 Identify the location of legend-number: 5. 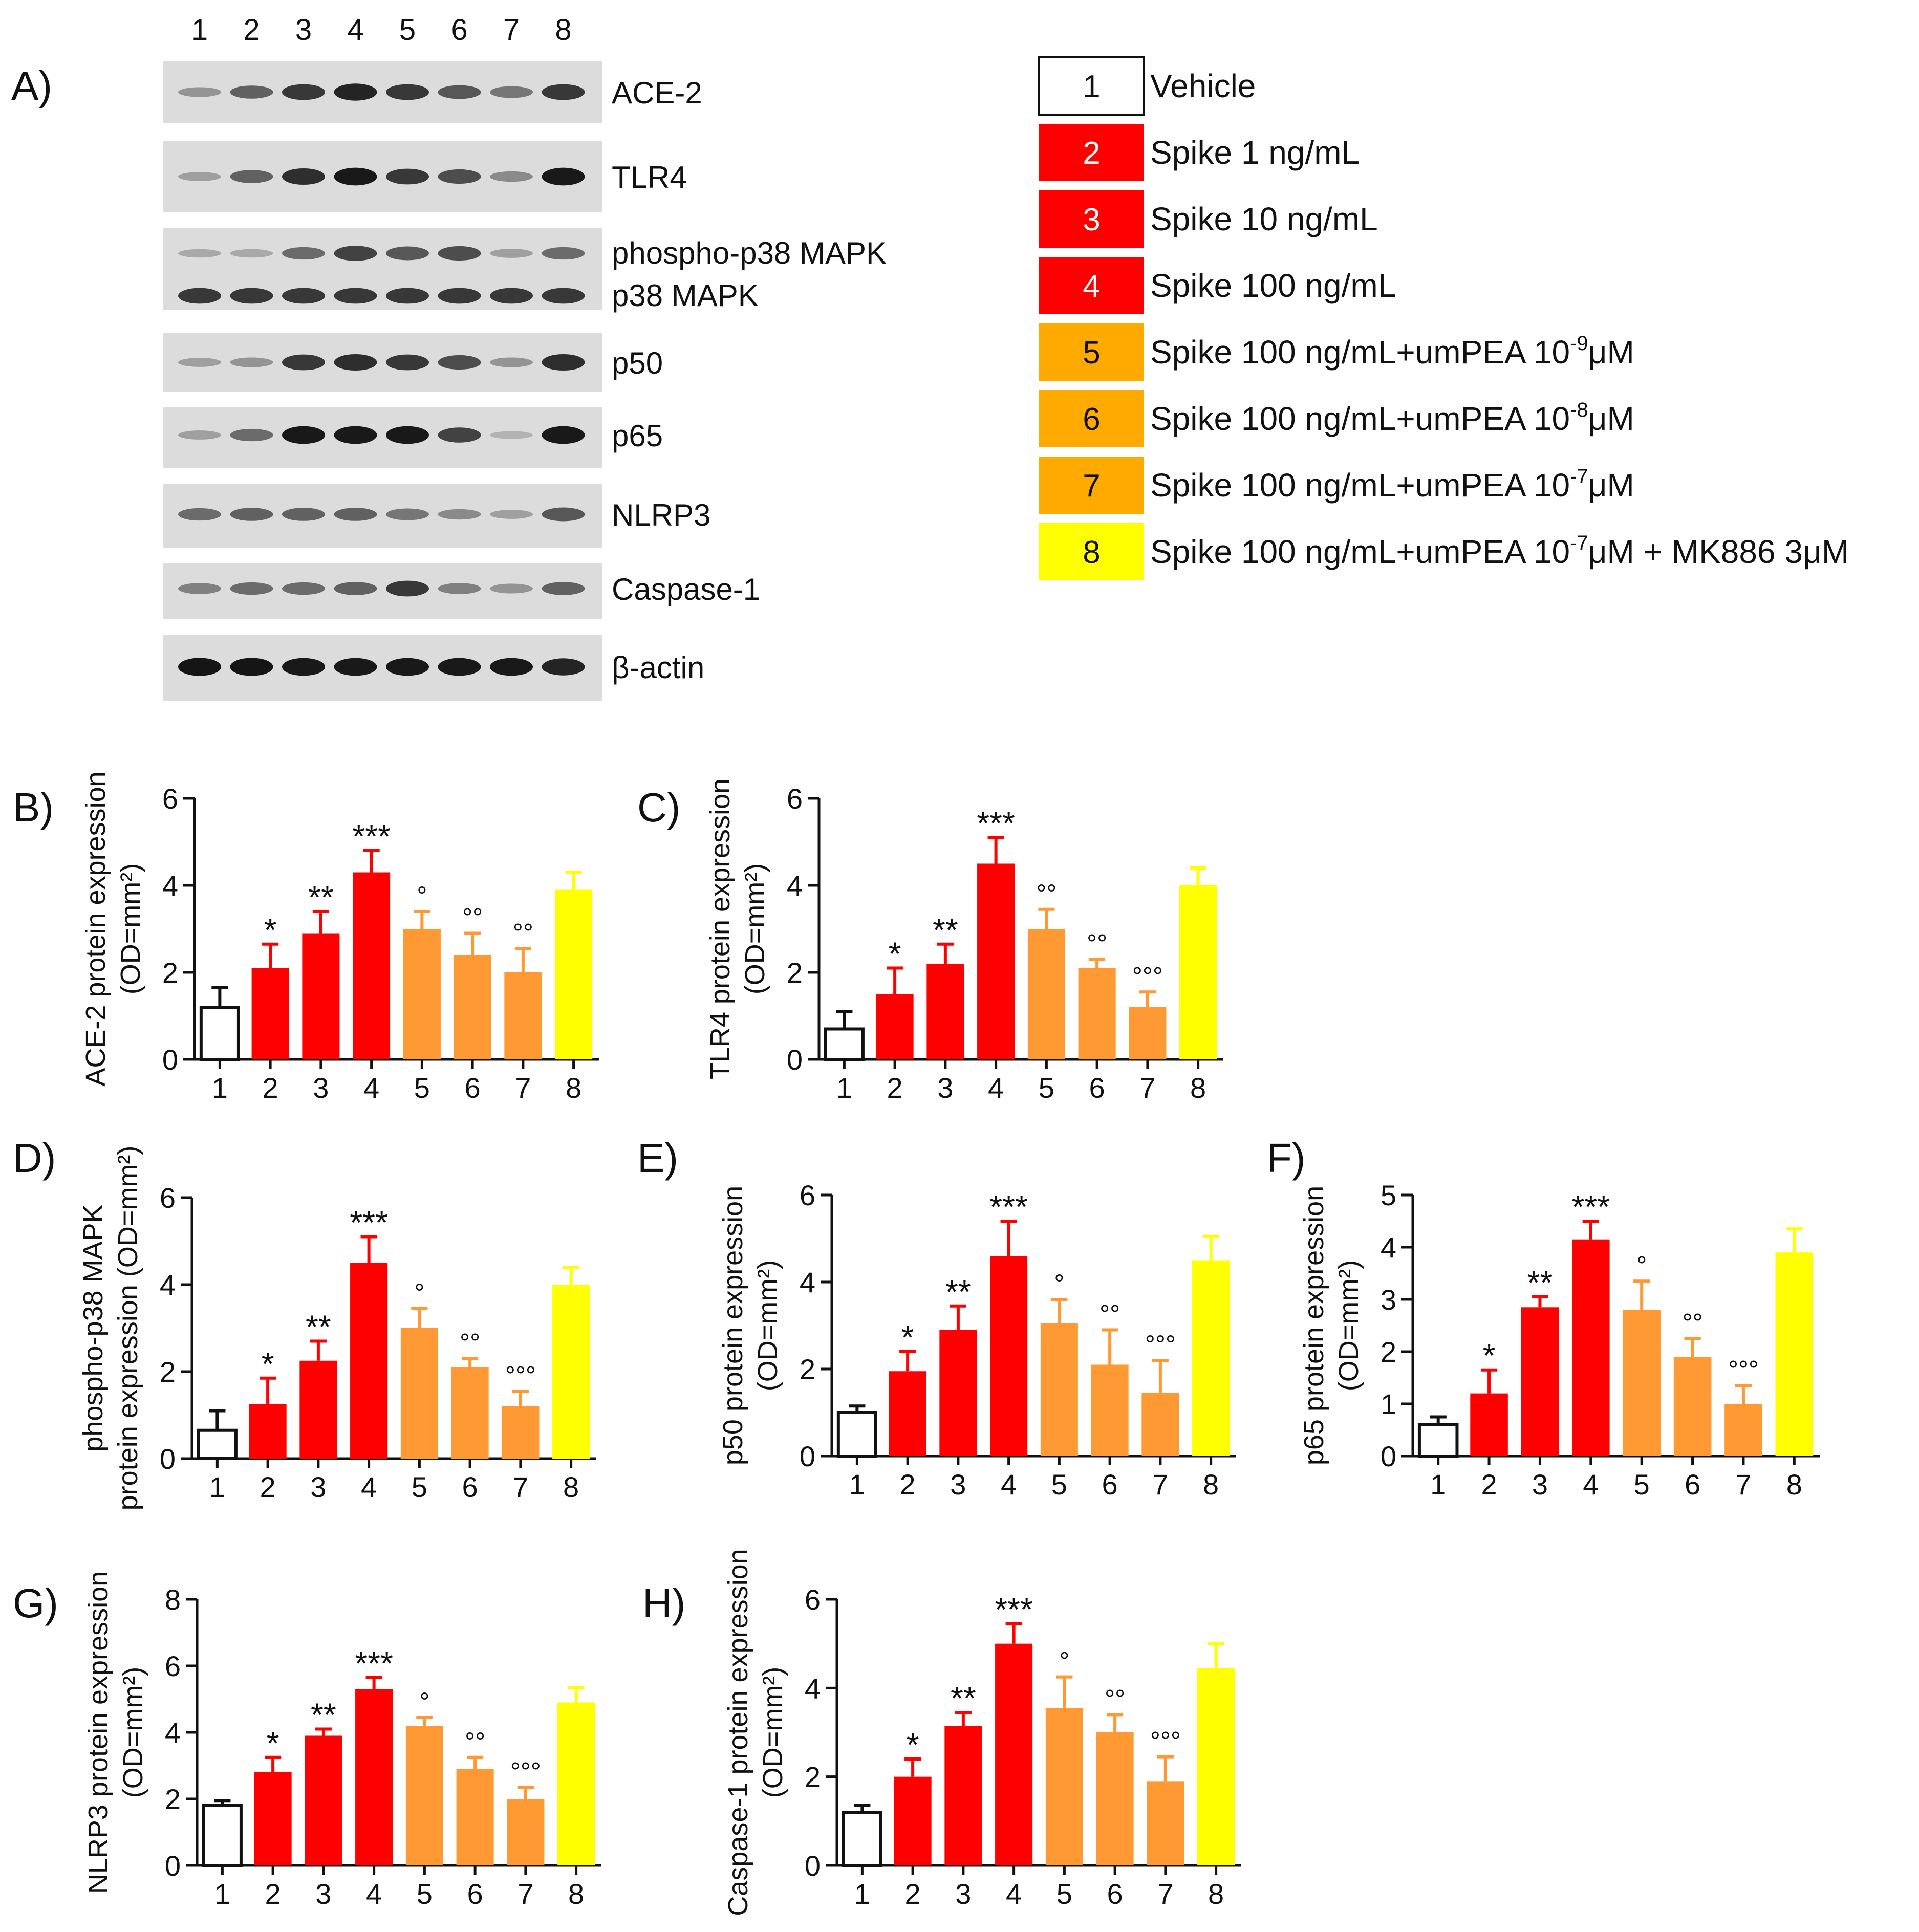
(1092, 353).